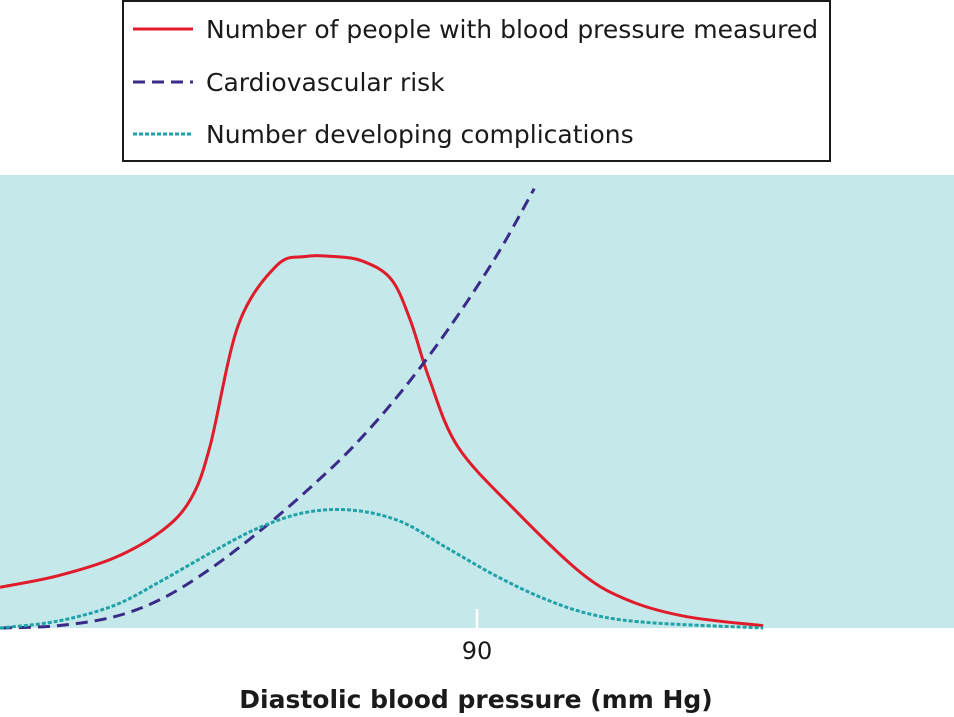 The image size is (954, 717). What do you see at coordinates (382, 568) in the screenshot?
I see `series-line-complications` at bounding box center [382, 568].